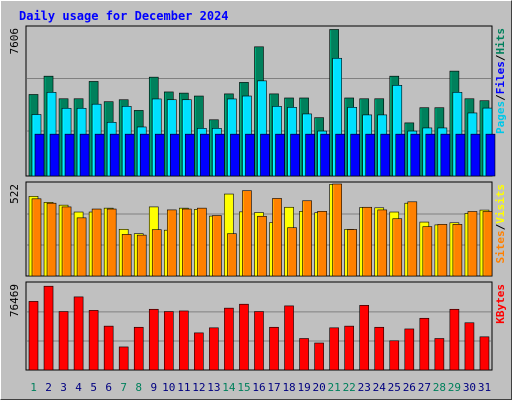 The width and height of the screenshot is (512, 400). I want to click on legend-kbytes: KBytes, so click(500, 304).